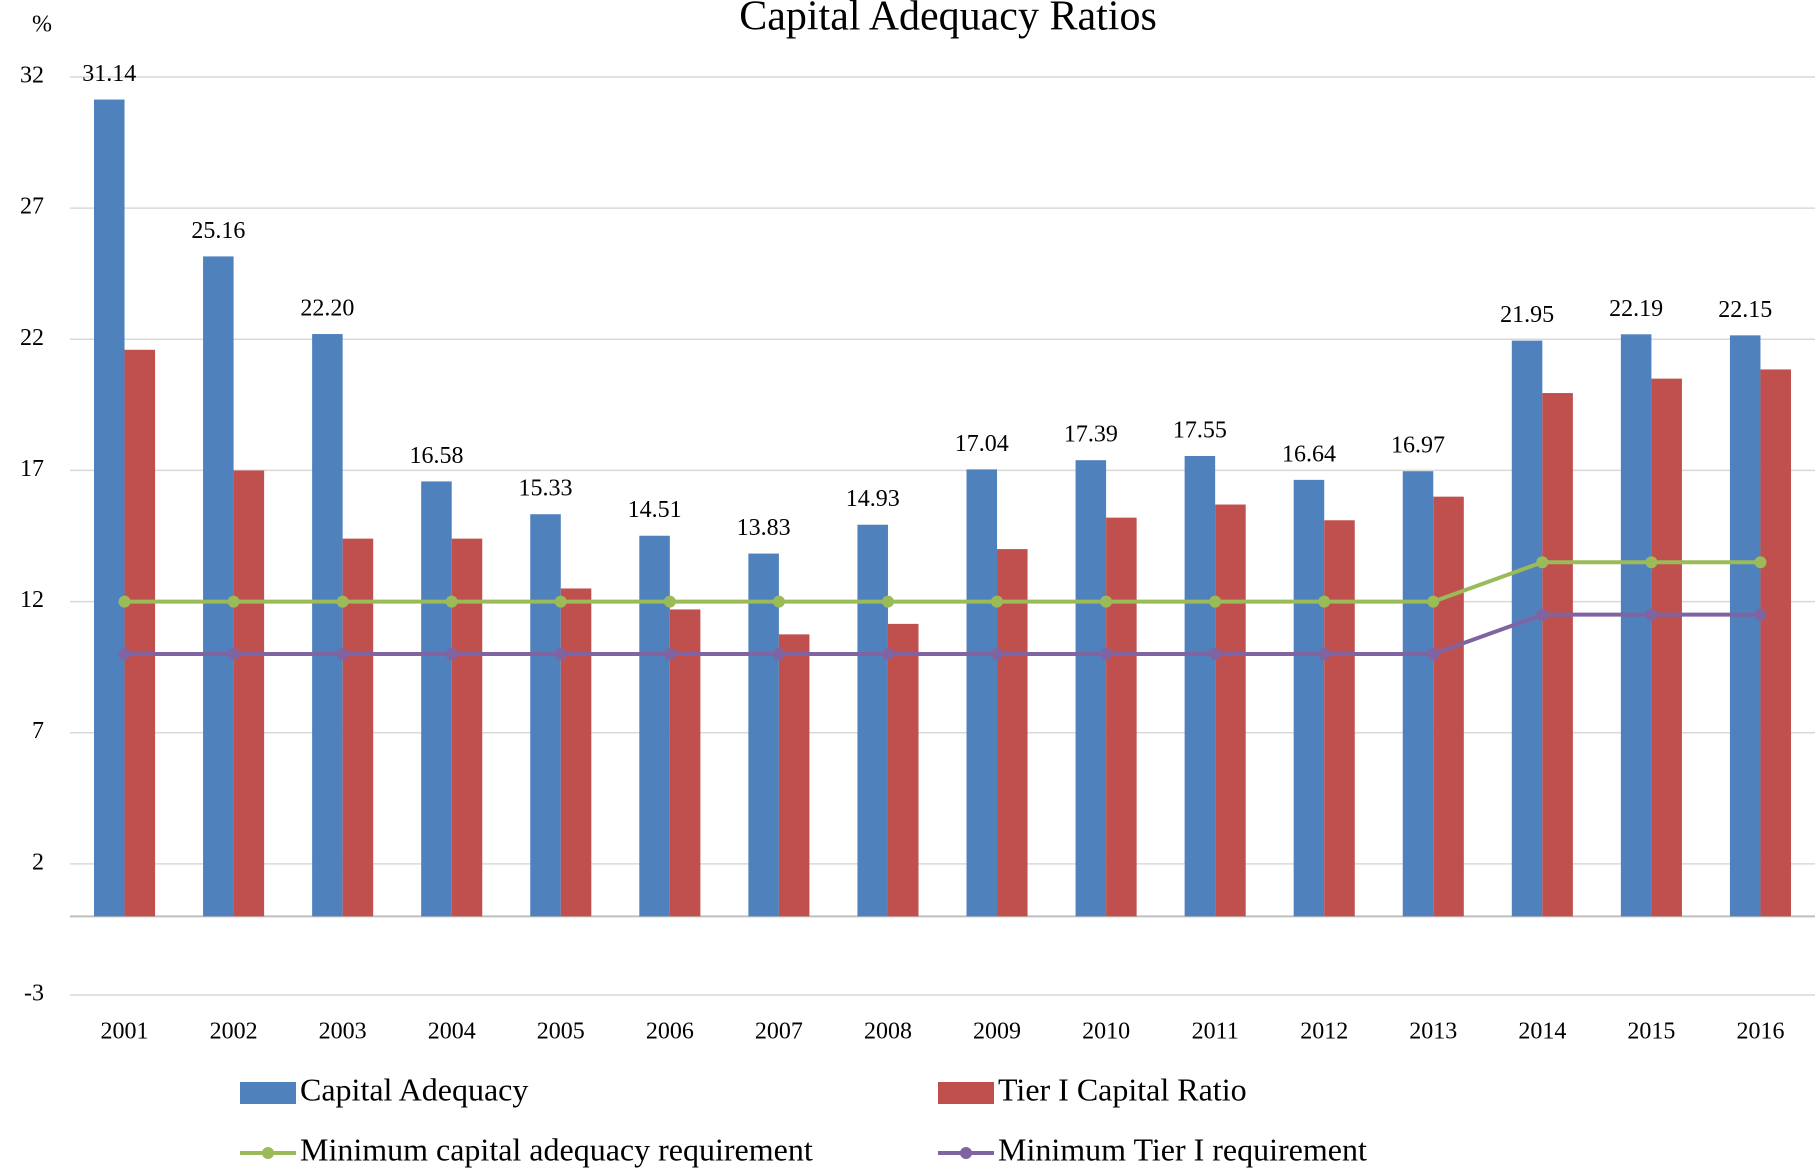 The height and width of the screenshot is (1171, 1820). I want to click on data-label: 22.15, so click(1745, 310).